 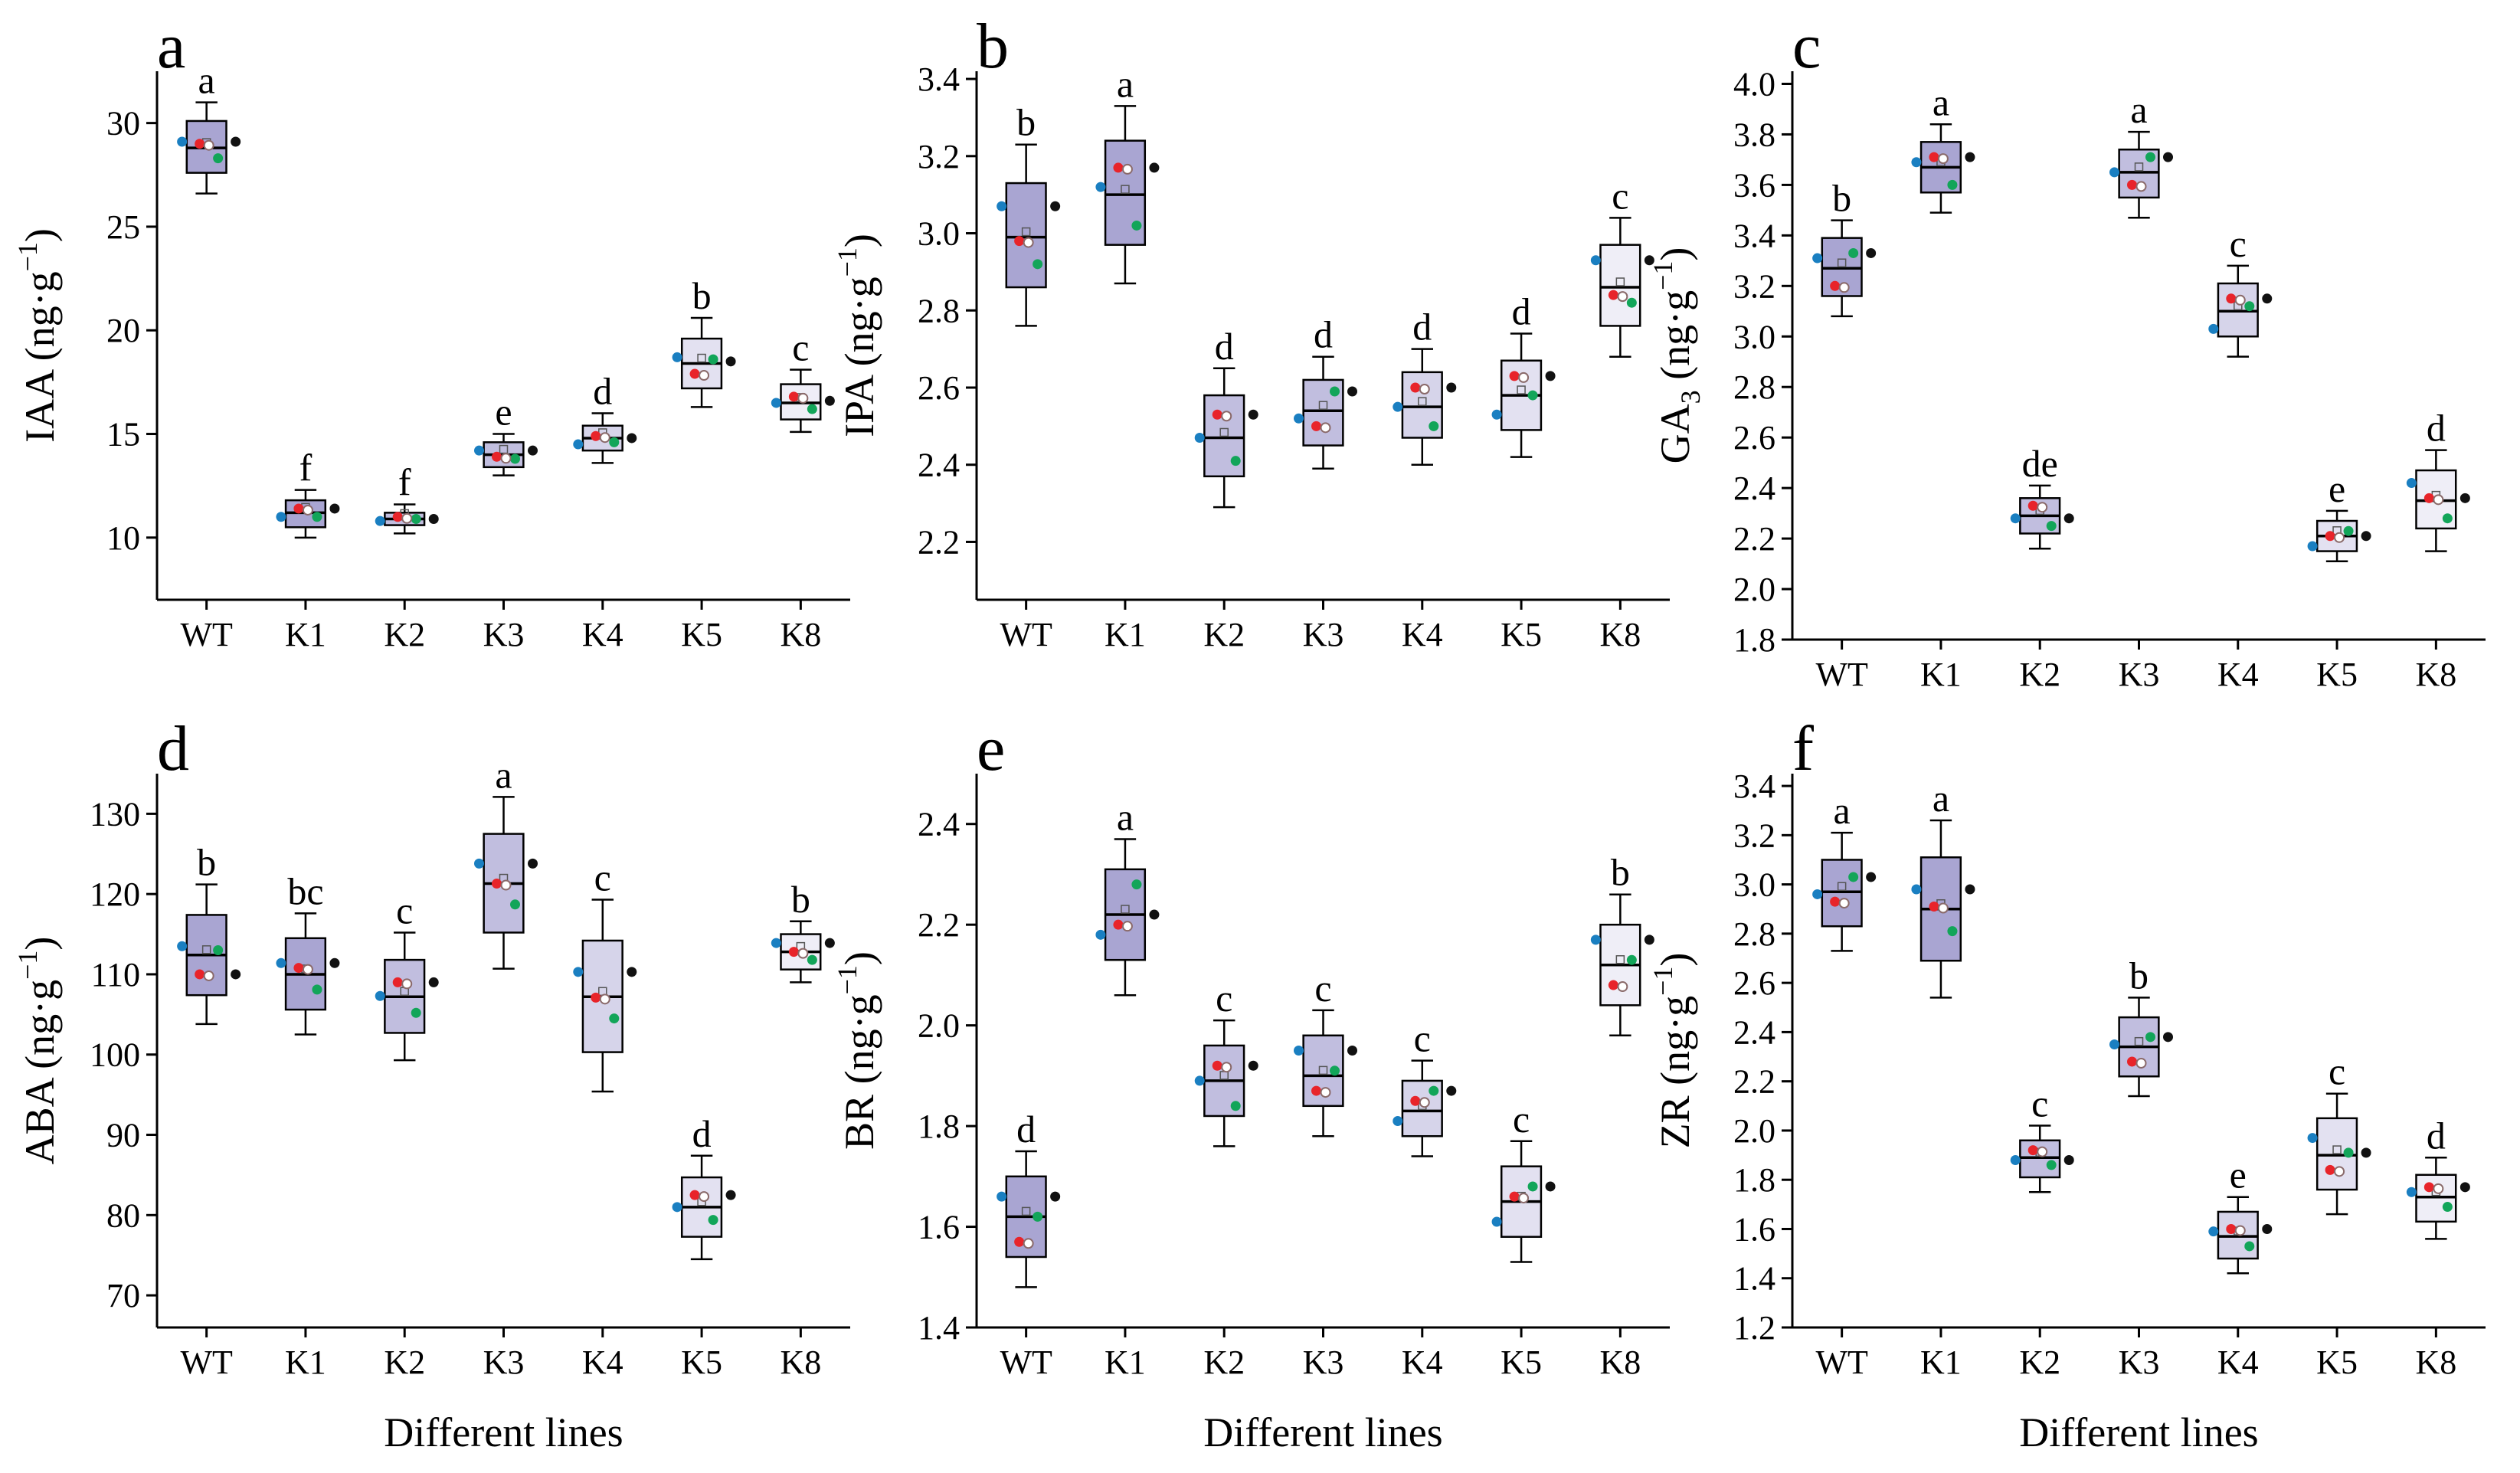 I want to click on x-tick-label: K8, so click(x=1620, y=634).